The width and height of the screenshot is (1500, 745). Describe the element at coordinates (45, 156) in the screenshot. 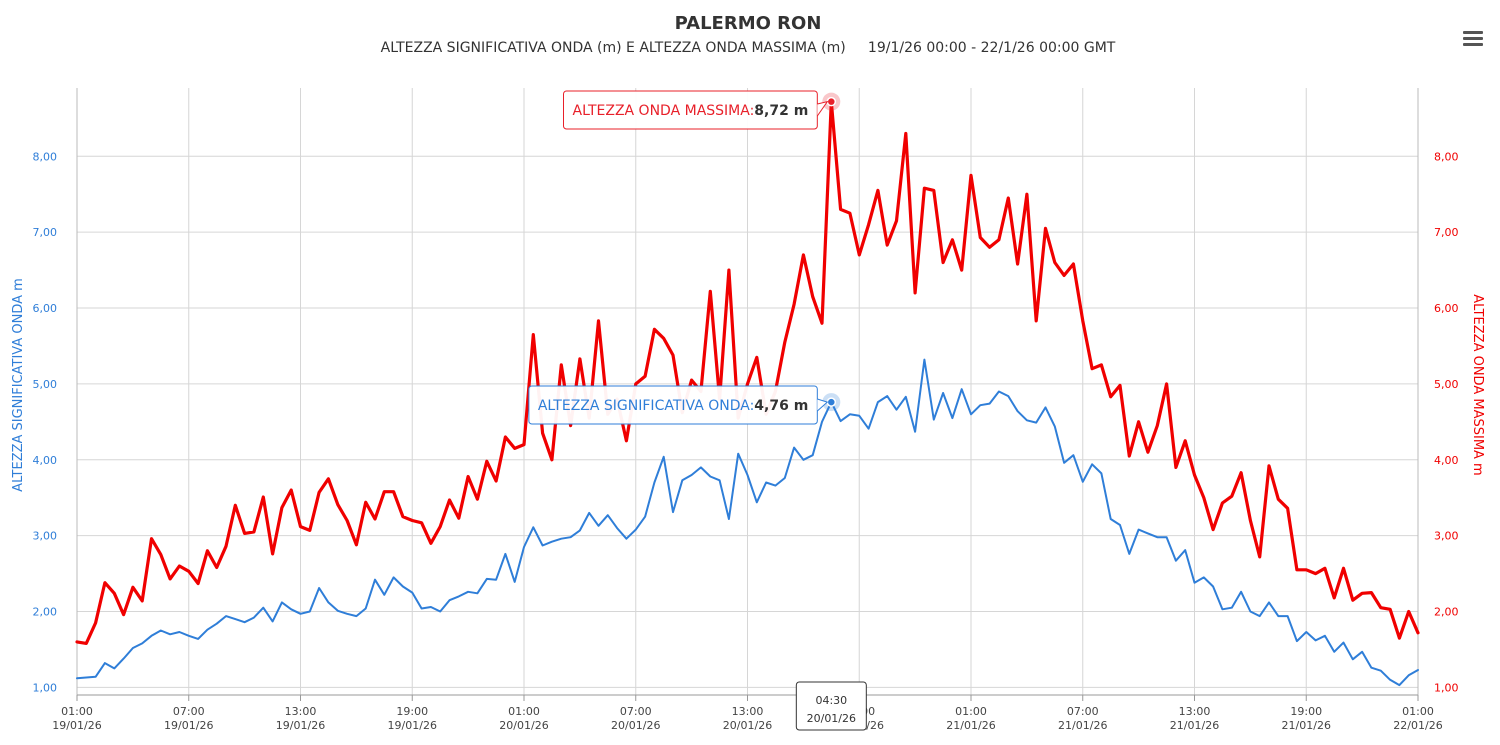

I see `y-left-tick-label: 8,00` at that location.